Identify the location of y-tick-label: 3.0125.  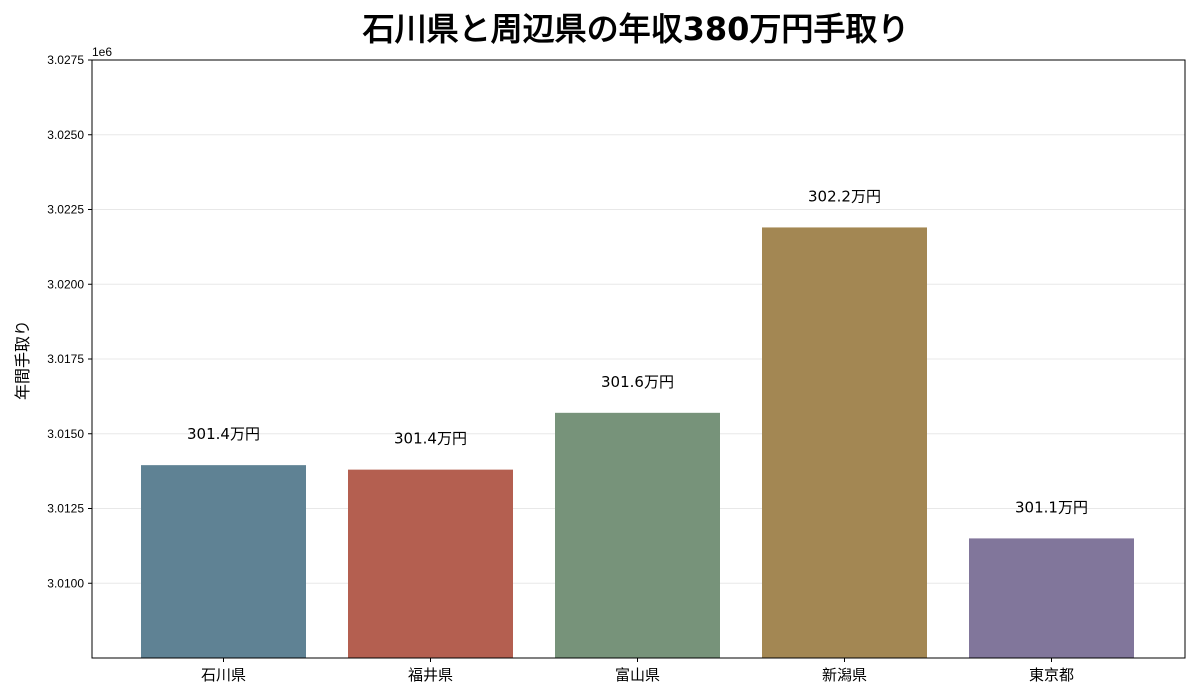
(65, 509).